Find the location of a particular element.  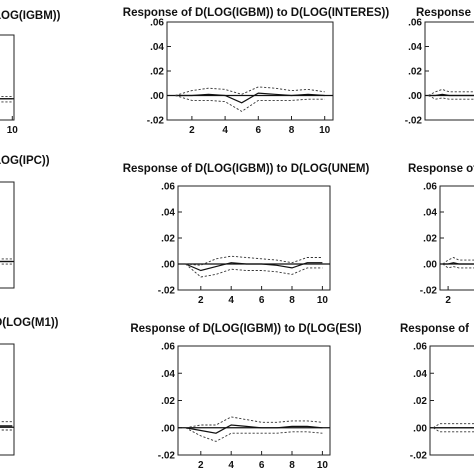

irf-panel: Response of .06 .04 .02 .00 -.02 is located at coordinates (437, 392).